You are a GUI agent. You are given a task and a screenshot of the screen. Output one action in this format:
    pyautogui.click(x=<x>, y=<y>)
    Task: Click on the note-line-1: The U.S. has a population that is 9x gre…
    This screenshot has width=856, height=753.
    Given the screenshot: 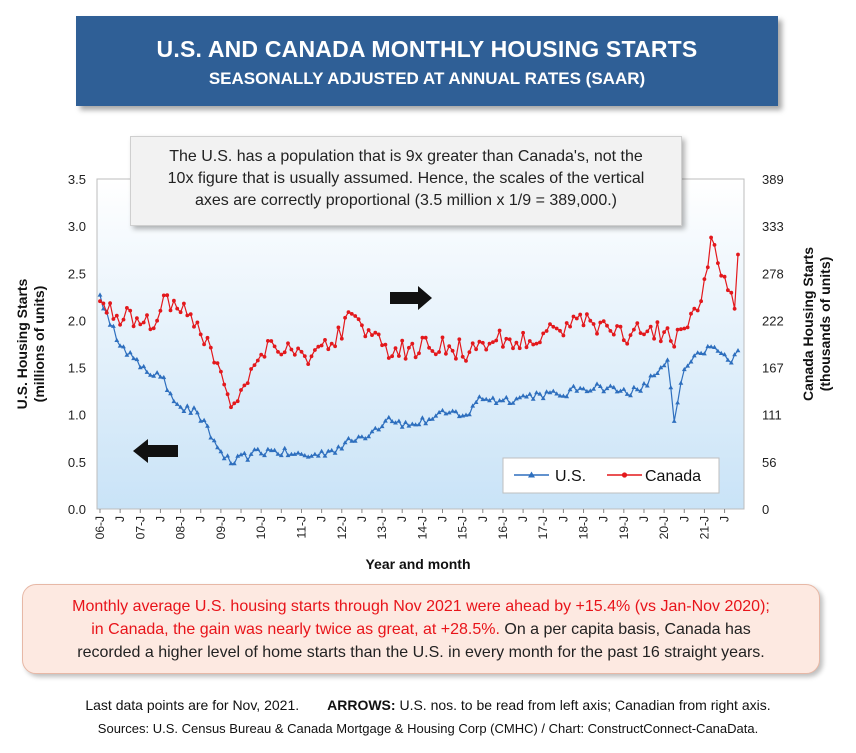 What is the action you would take?
    pyautogui.click(x=406, y=156)
    